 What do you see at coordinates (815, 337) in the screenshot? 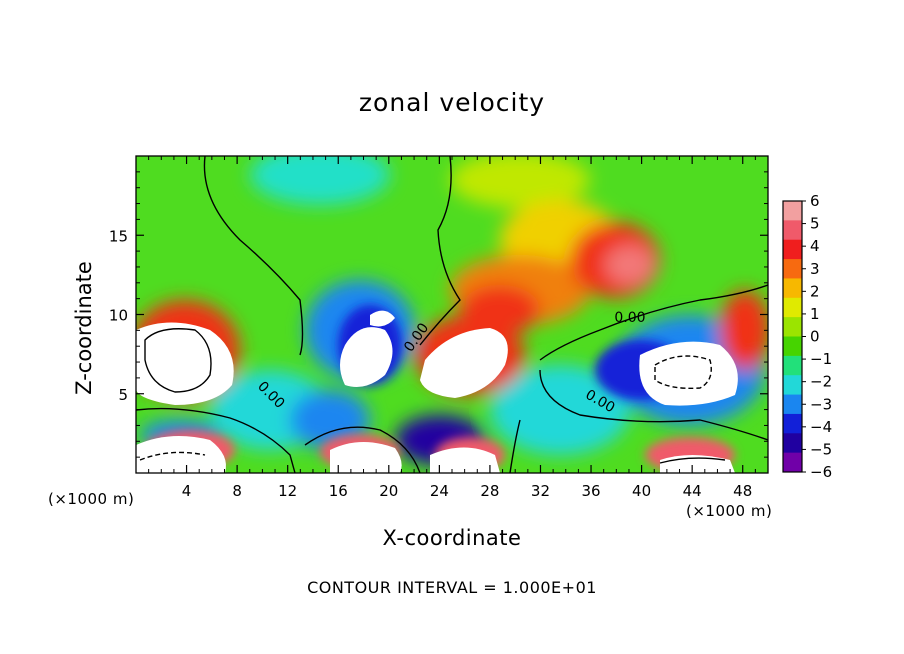
I see `colorbar-tick-label: 0` at bounding box center [815, 337].